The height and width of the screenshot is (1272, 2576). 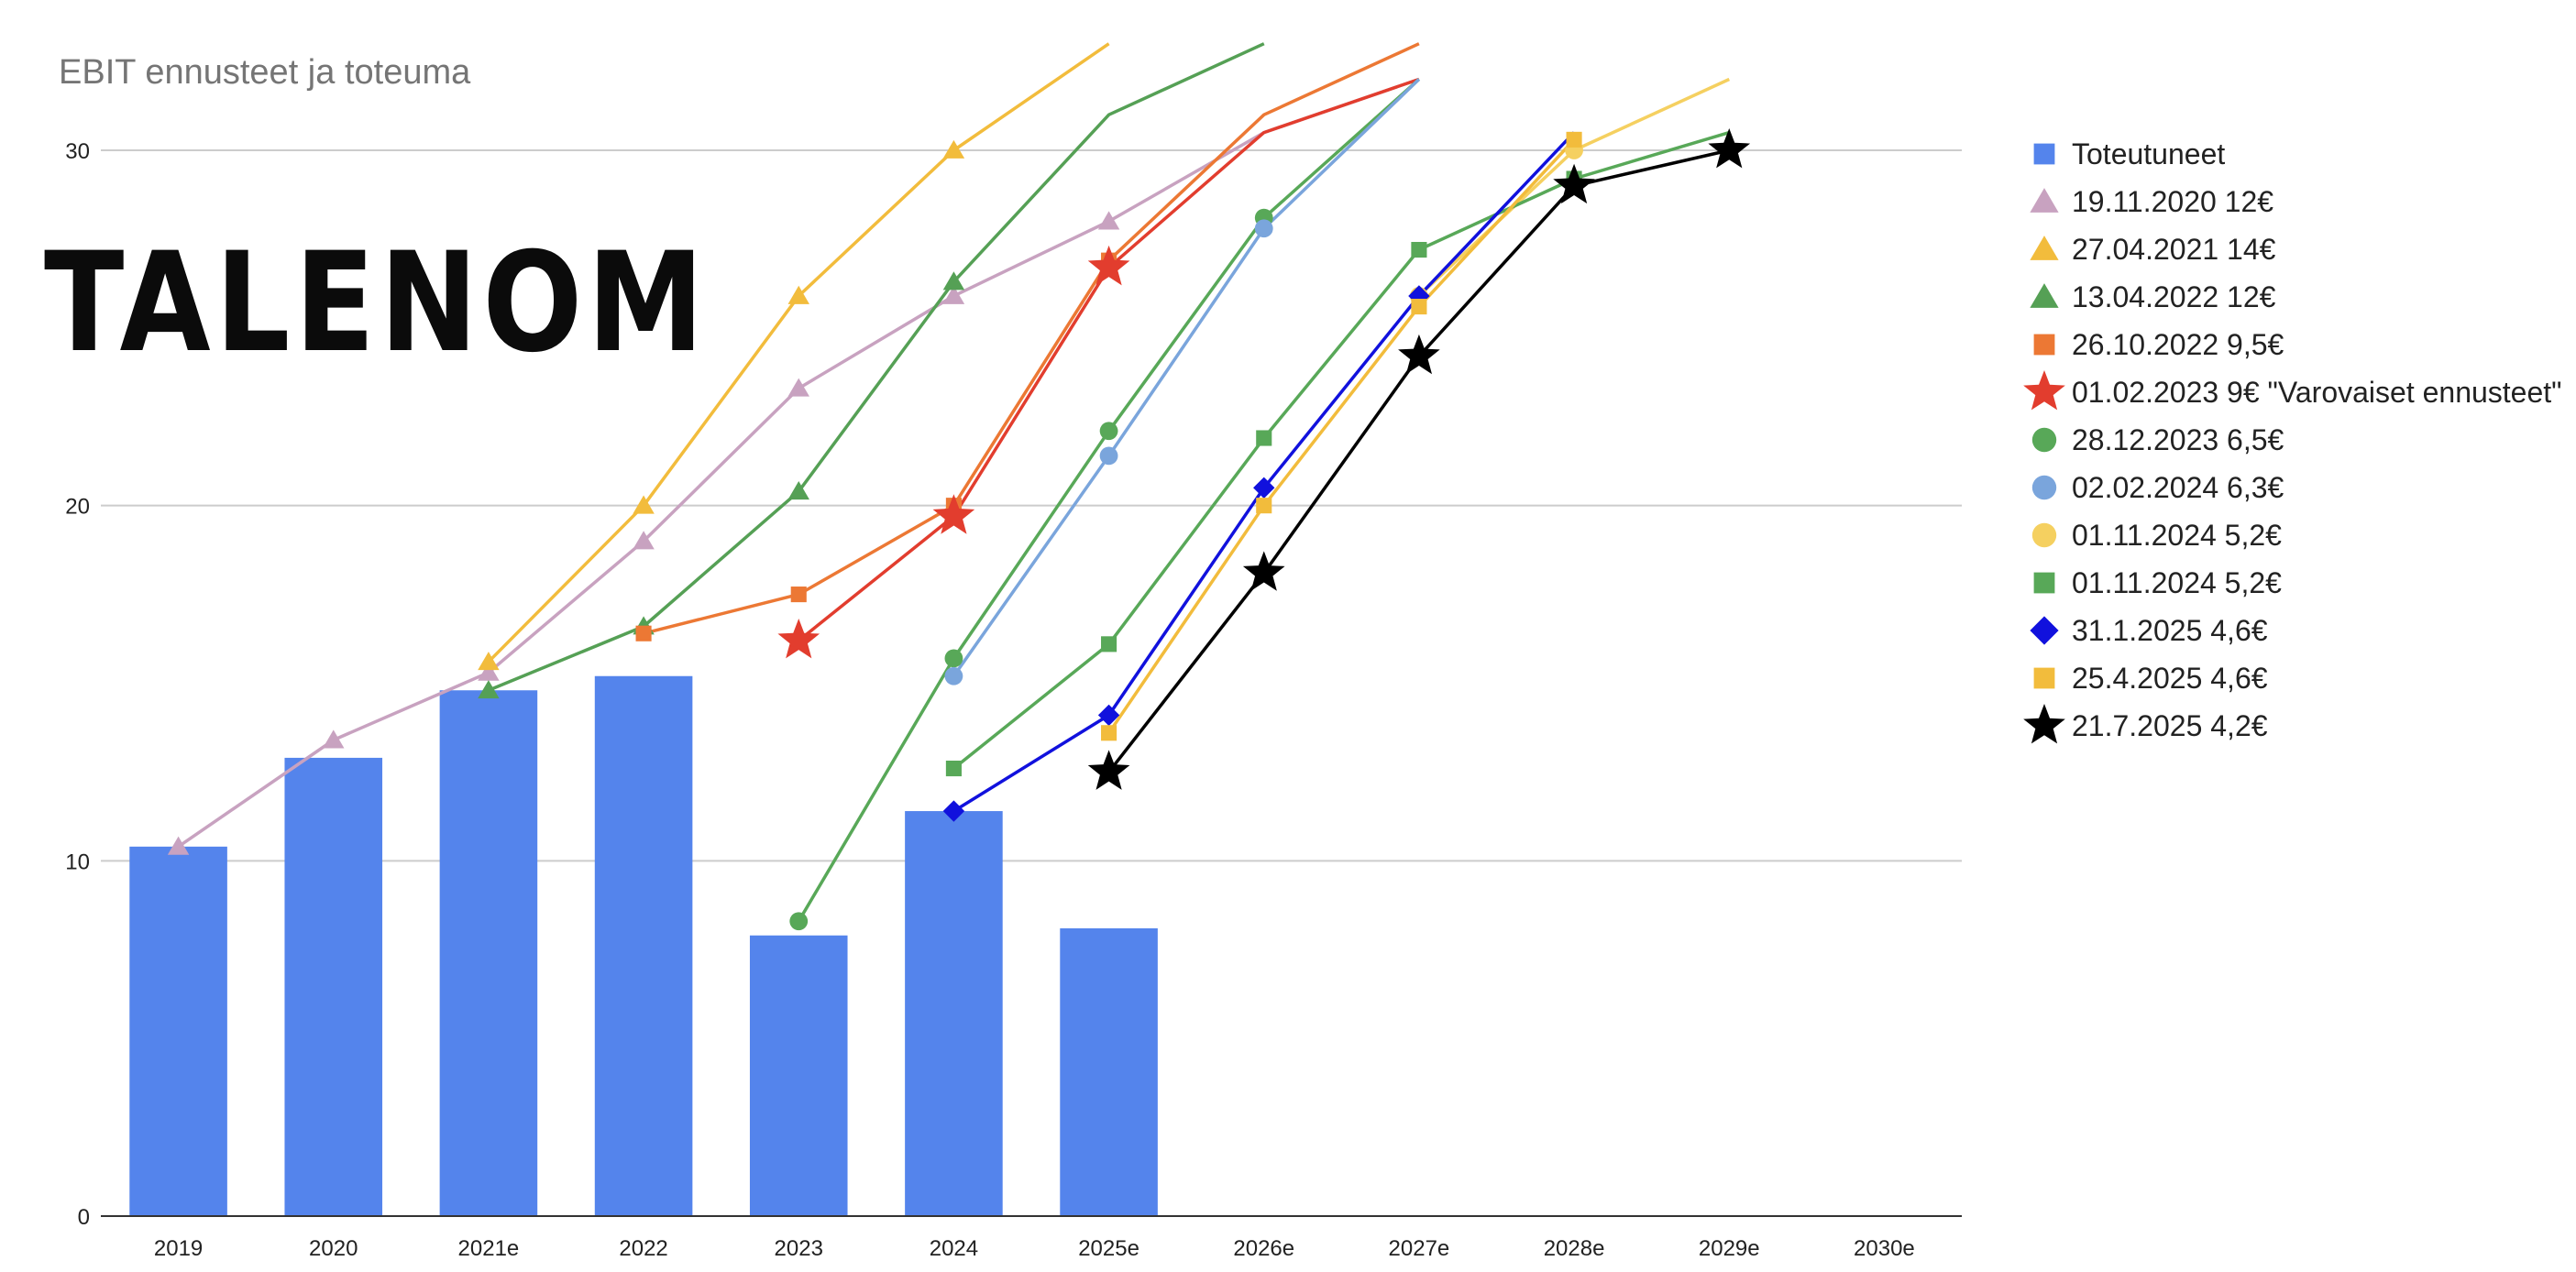 What do you see at coordinates (84, 1217) in the screenshot?
I see `y-tick-label: 0` at bounding box center [84, 1217].